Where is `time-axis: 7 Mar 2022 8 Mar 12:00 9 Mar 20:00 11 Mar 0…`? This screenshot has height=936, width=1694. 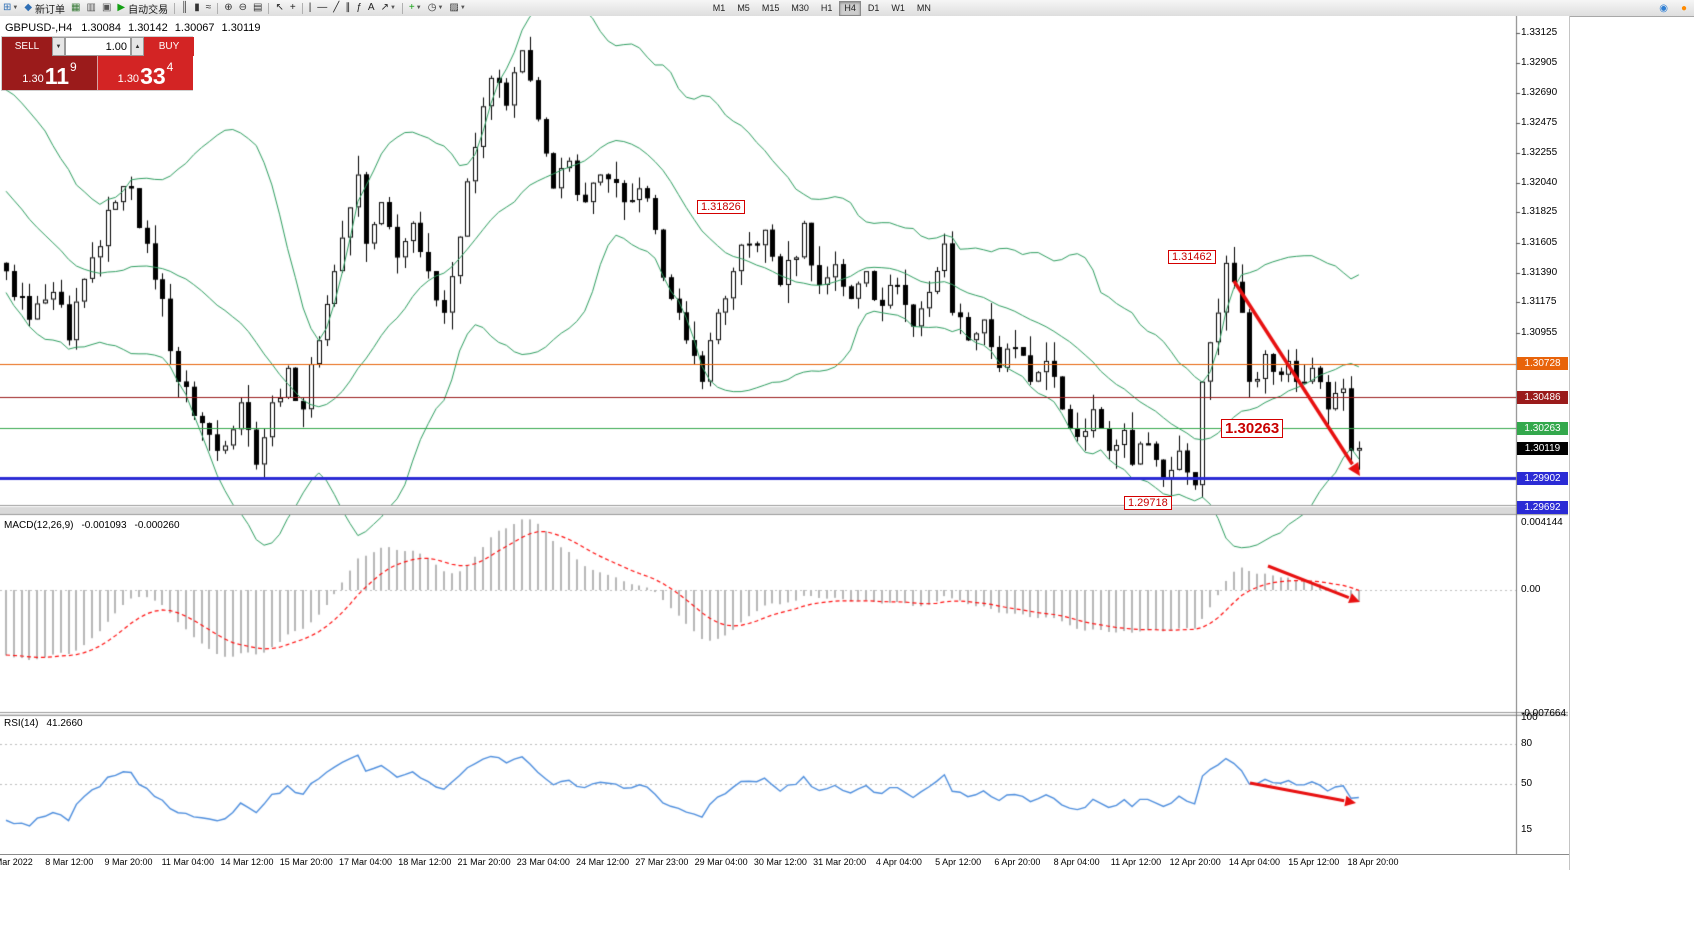
time-axis: 7 Mar 2022 8 Mar 12:00 9 Mar 20:00 11 Mar 0… is located at coordinates (784, 862).